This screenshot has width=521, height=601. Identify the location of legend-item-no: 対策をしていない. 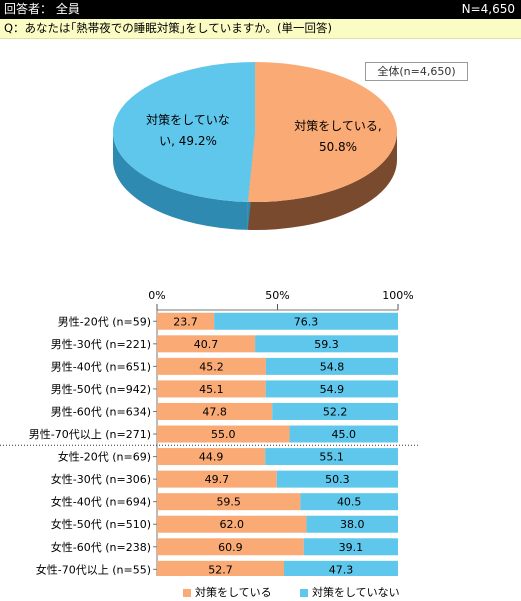
(350, 593).